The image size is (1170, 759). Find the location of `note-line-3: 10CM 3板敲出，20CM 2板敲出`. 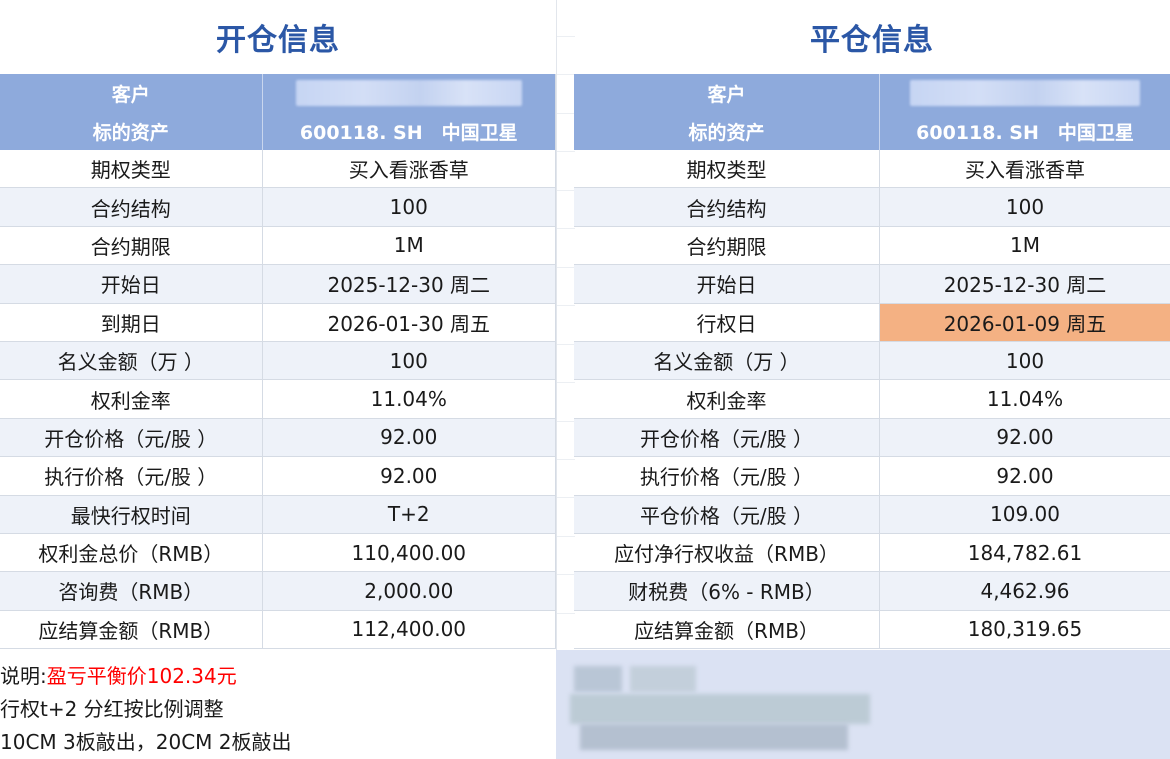

note-line-3: 10CM 3板敲出，20CM 2板敲出 is located at coordinates (146, 742).